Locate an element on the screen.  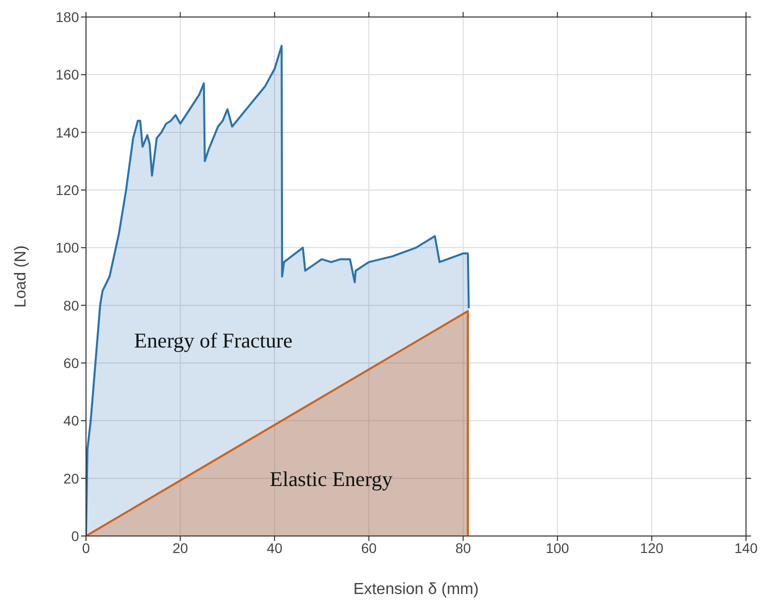
x-tick-label: 0 is located at coordinates (86, 548).